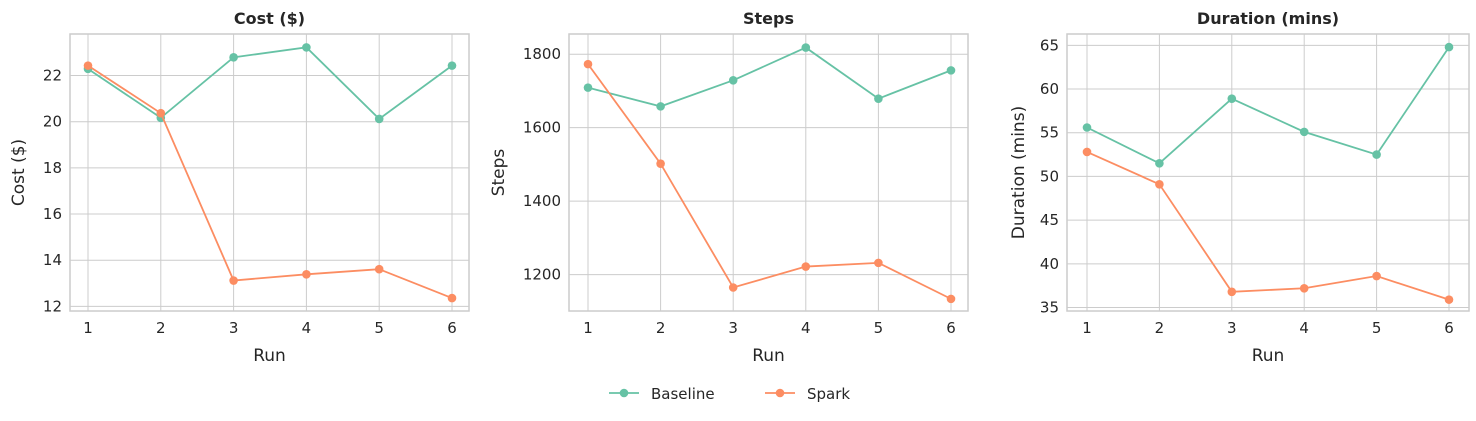  What do you see at coordinates (499, 173) in the screenshot?
I see `y-axis-label: Steps` at bounding box center [499, 173].